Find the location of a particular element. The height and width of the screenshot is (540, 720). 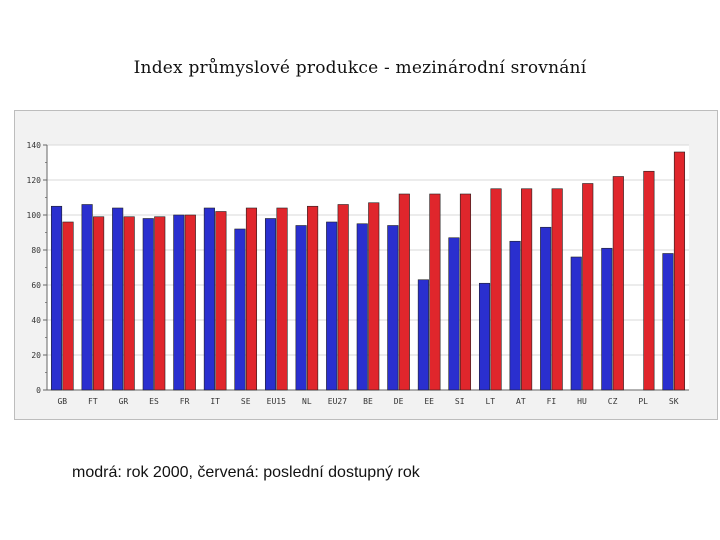

bar-FT-s2 is located at coordinates (99, 303).